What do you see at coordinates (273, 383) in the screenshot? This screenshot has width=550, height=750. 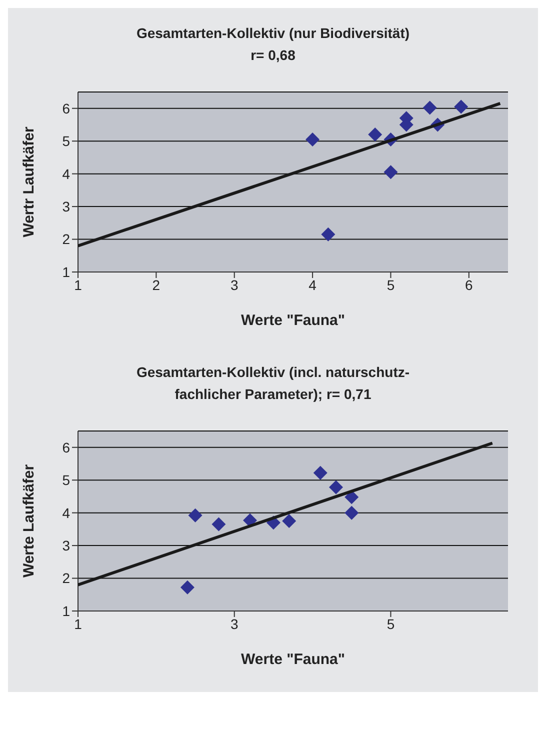 I see `chart-title: Gesamtarten-Kollektiv (incl. naturschutz-fachlicher Parameter); r= 0,71` at bounding box center [273, 383].